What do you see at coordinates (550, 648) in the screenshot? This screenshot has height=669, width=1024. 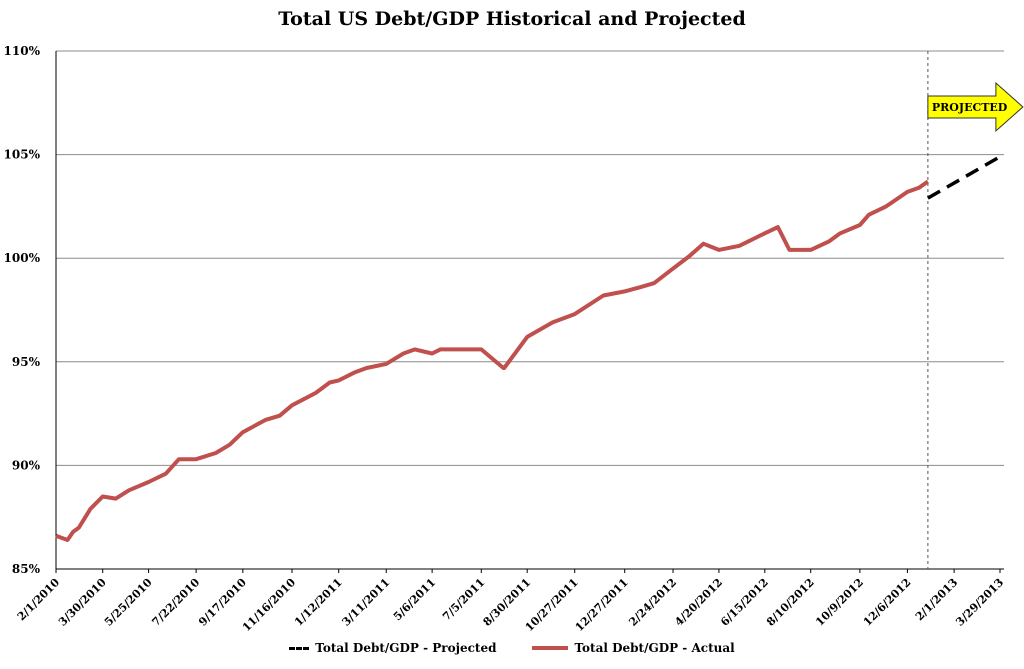 I see `legend-swatch-actual` at bounding box center [550, 648].